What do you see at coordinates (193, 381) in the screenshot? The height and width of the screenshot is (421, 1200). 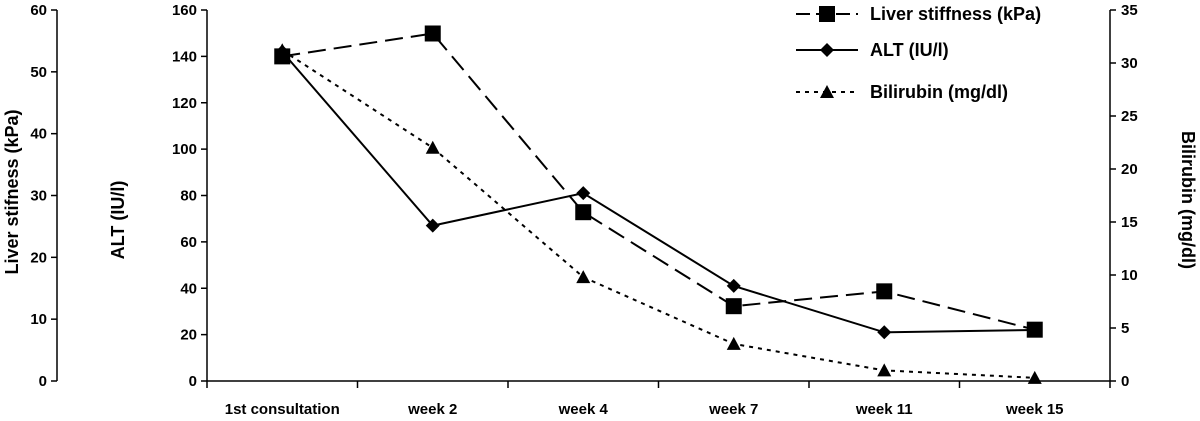 I see `alt-axis-tick-label: 0` at bounding box center [193, 381].